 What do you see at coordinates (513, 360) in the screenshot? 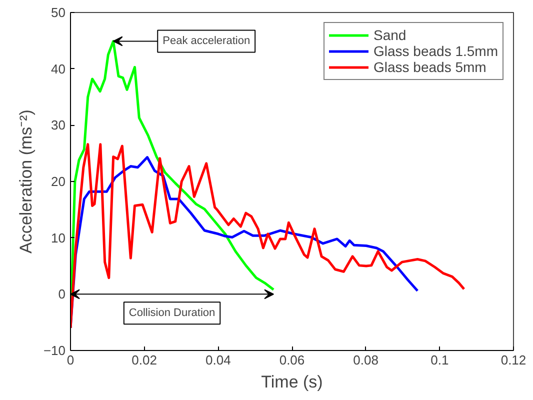
I see `x-tick-label: 0.12` at bounding box center [513, 360].